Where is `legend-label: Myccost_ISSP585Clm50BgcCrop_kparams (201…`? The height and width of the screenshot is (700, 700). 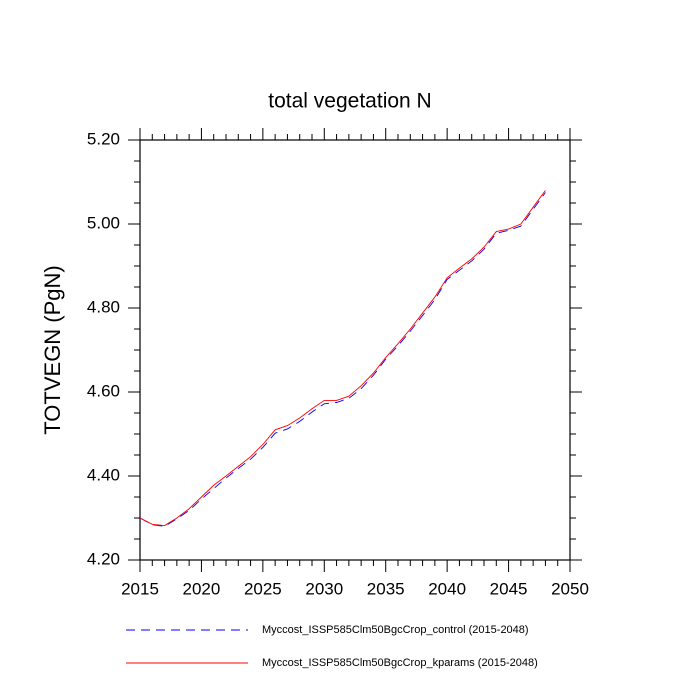
legend-label: Myccost_ISSP585Clm50BgcCrop_kparams (201… is located at coordinates (400, 663).